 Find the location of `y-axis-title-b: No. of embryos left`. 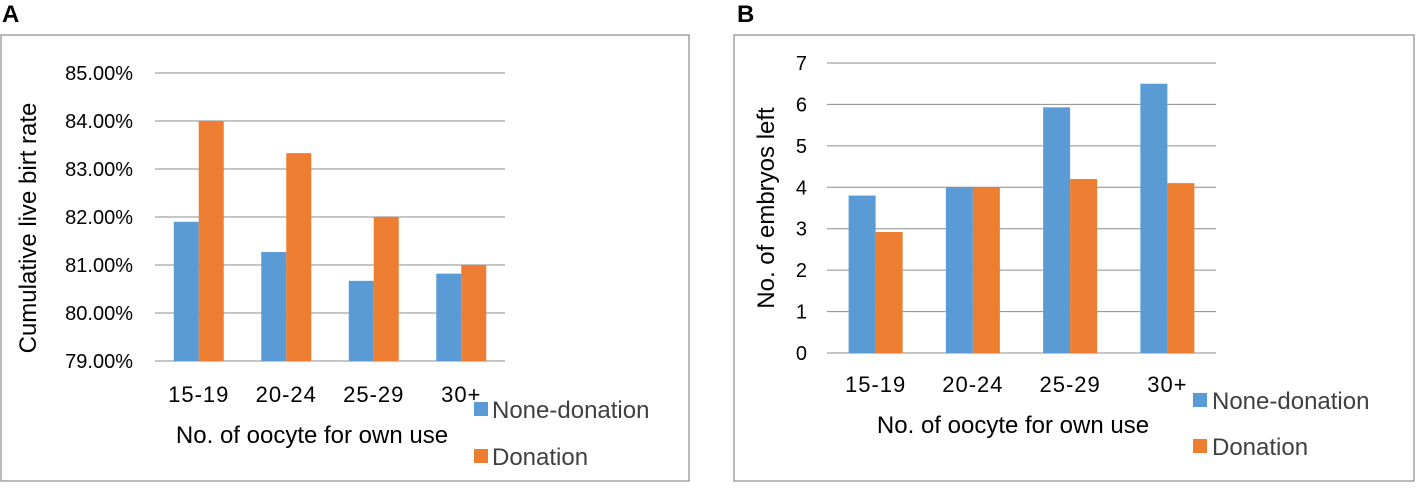

y-axis-title-b: No. of embryos left is located at coordinates (766, 208).